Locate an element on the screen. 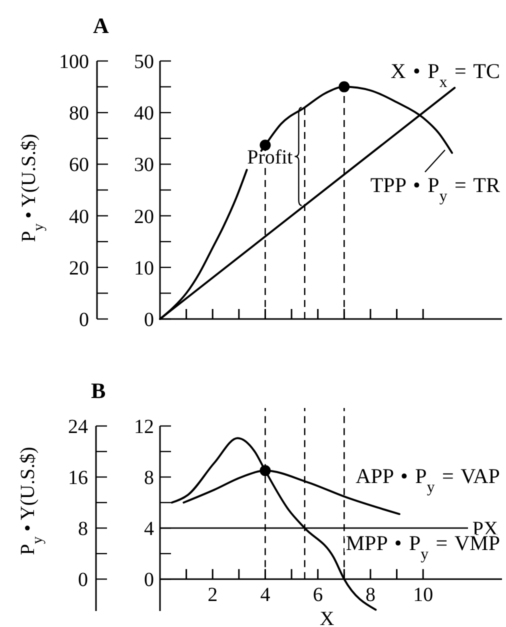 This screenshot has height=627, width=506. y-tick-label: 10 is located at coordinates (144, 268).